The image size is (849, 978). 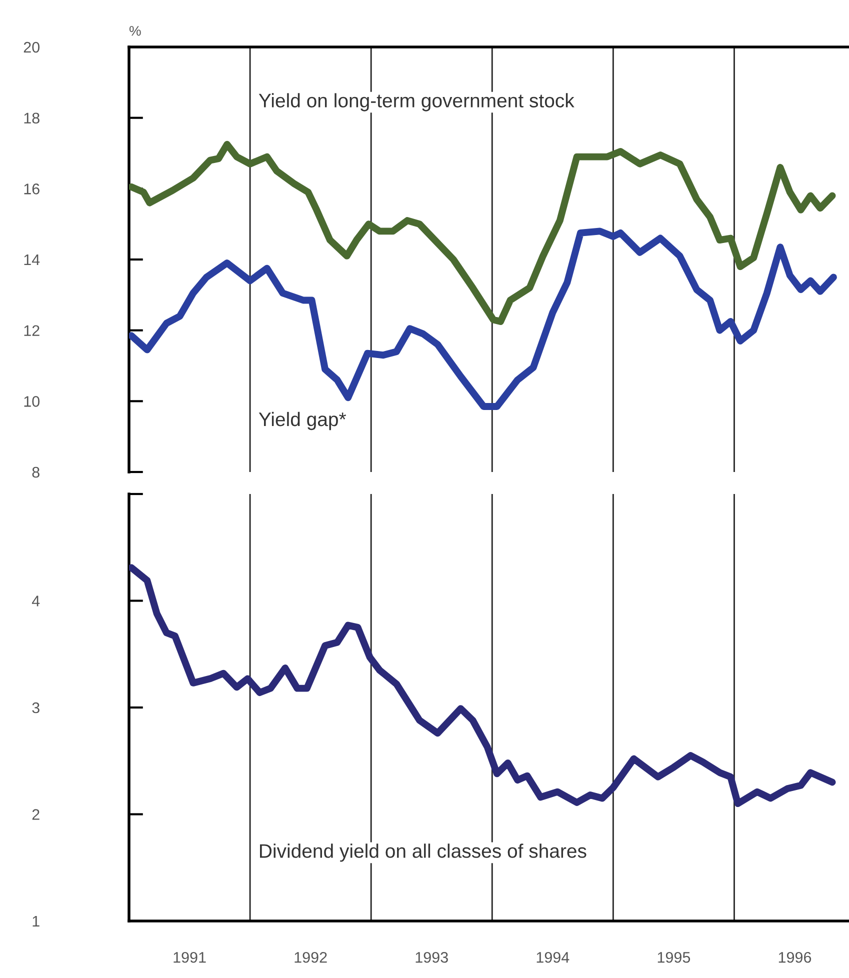 What do you see at coordinates (32, 189) in the screenshot?
I see `y-tick-label: 16` at bounding box center [32, 189].